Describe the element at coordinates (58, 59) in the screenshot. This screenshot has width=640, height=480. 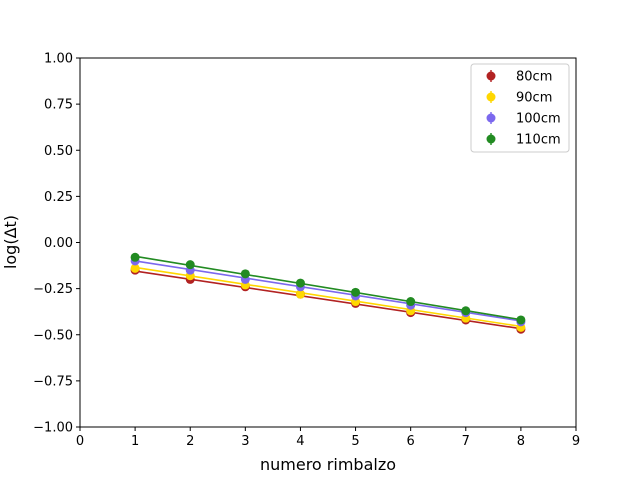
I see `y-tick-label: 1.00` at that location.